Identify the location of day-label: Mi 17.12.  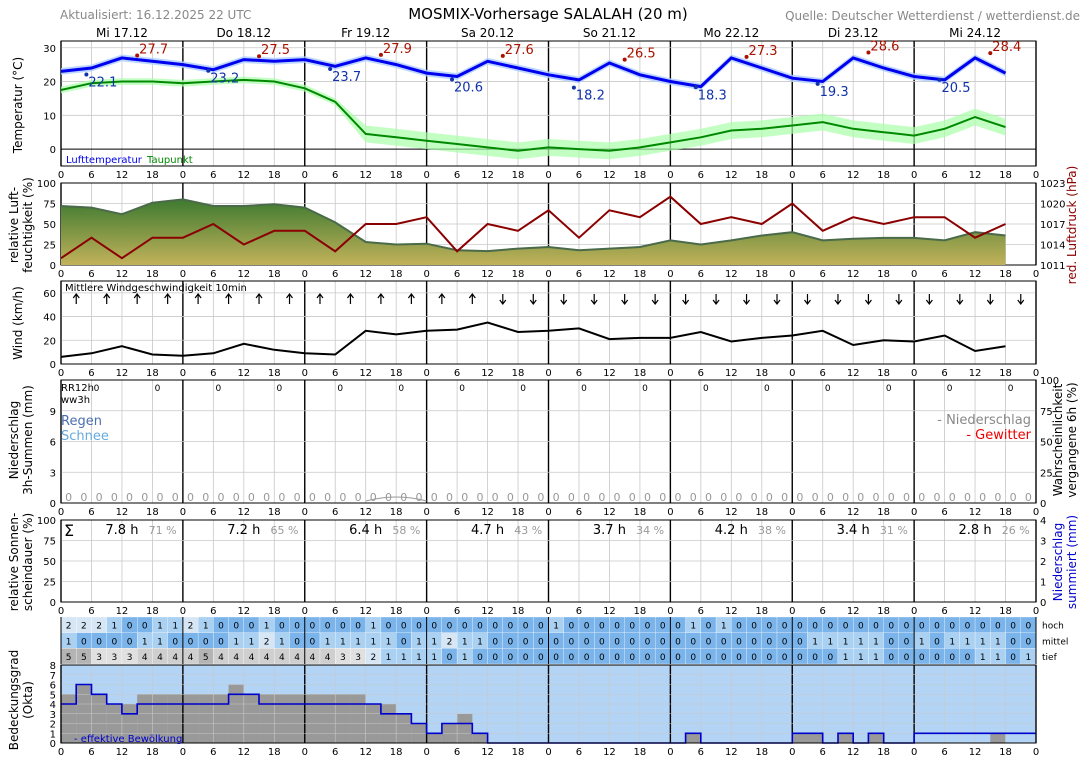
(122, 33).